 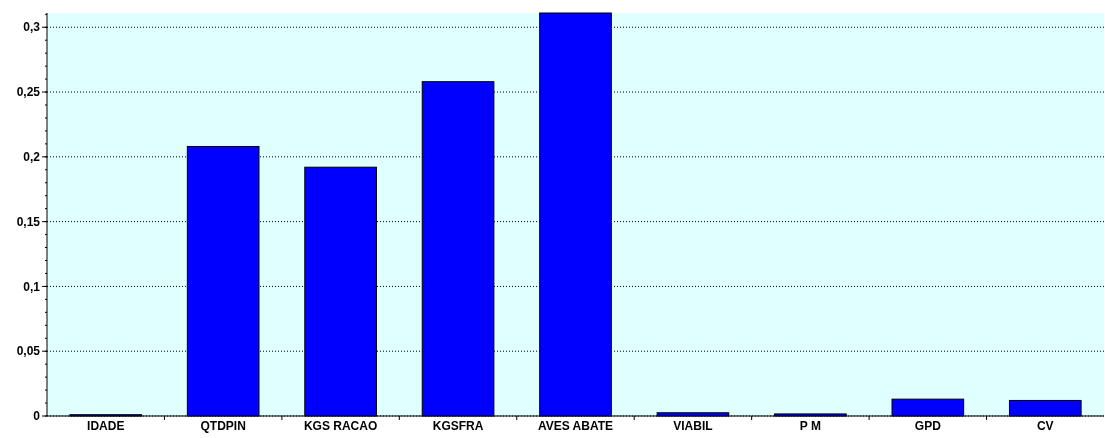 I want to click on x-tick-label: QTDPIN, so click(x=223, y=426).